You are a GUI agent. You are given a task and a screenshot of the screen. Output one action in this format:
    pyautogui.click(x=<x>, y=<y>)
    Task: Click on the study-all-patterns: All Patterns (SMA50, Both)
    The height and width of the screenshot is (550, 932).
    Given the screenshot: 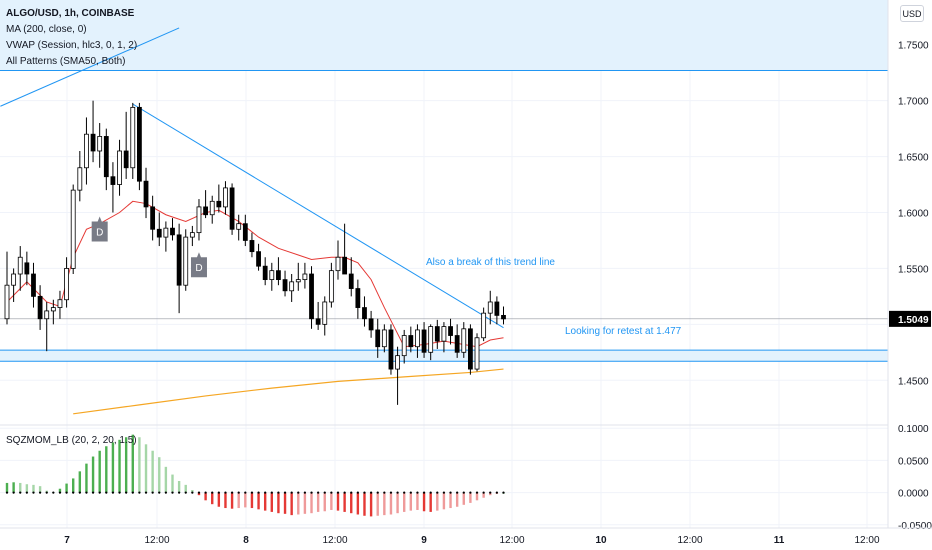 What is the action you would take?
    pyautogui.click(x=66, y=61)
    